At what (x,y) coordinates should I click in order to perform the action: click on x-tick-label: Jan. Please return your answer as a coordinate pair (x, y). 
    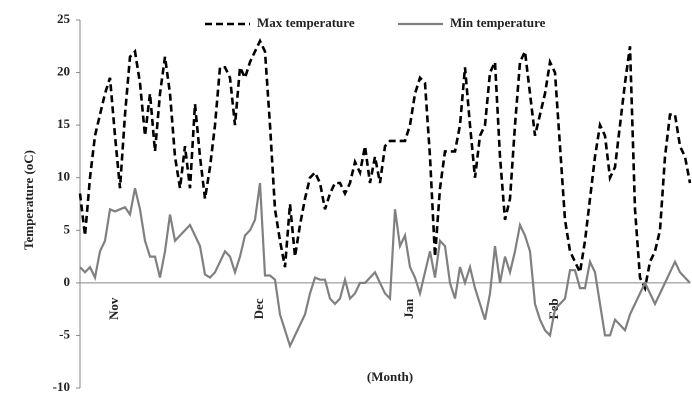
    Looking at the image, I should click on (408, 308).